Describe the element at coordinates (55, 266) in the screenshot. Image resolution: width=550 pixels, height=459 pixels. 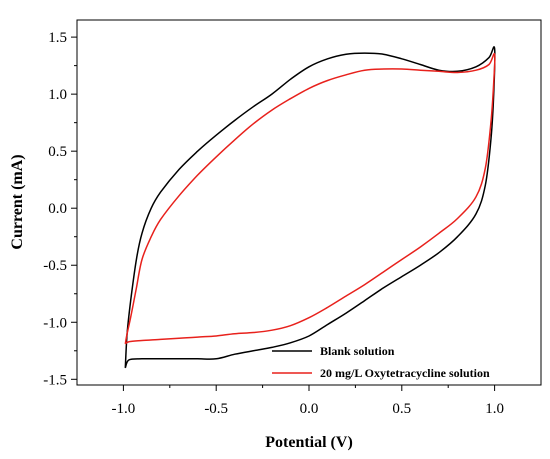
I see `y-tick-label: -0.5` at that location.